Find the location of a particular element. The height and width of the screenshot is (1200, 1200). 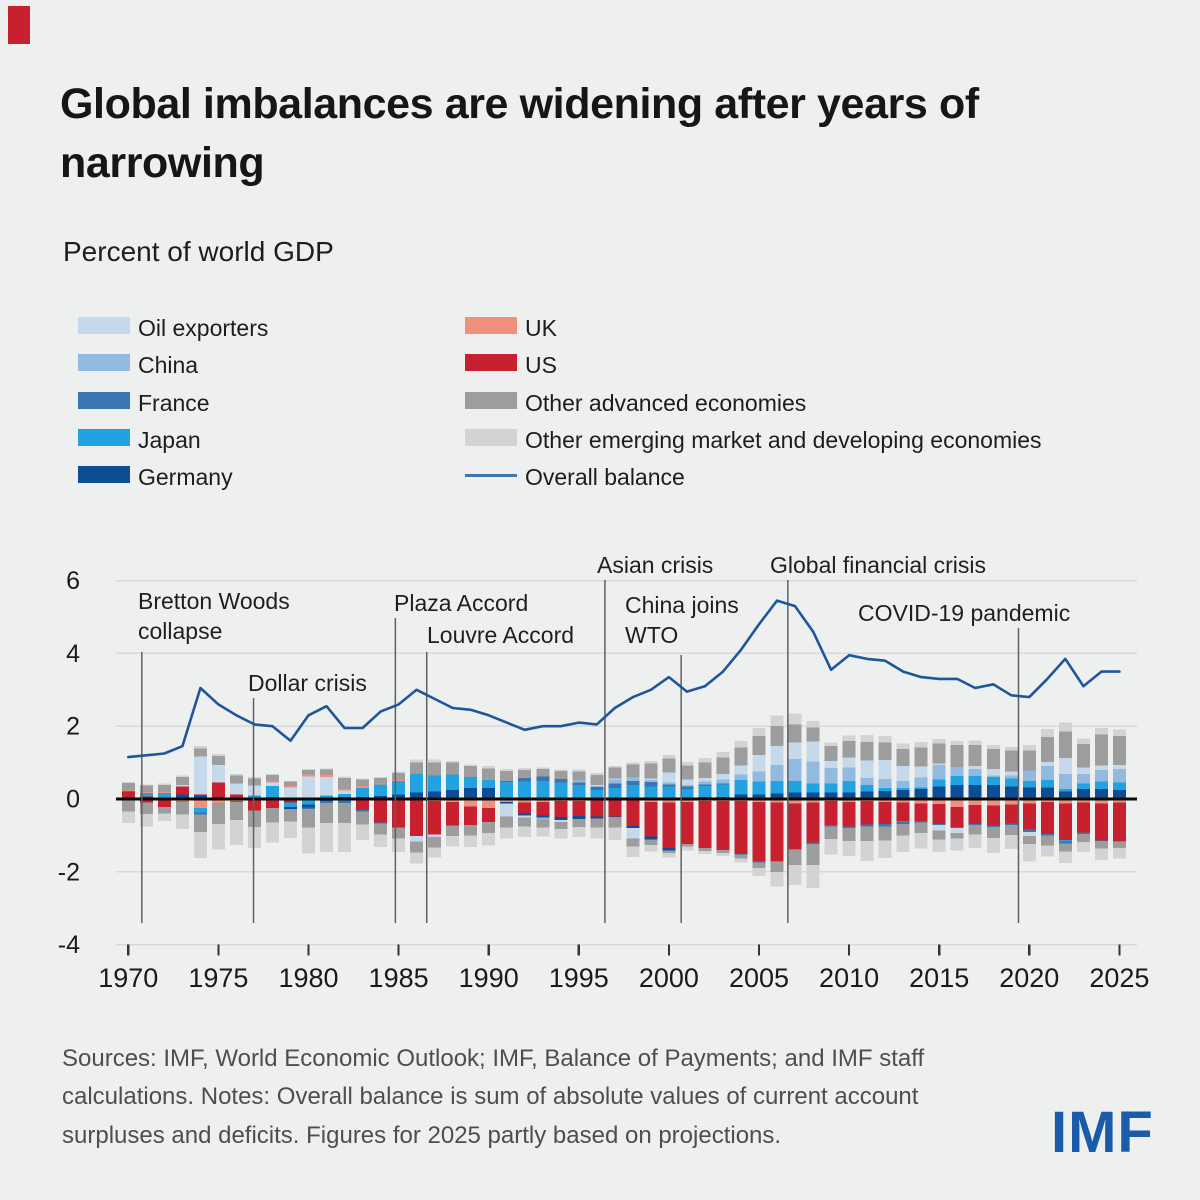

annotation-china-wto: China joins WTO is located at coordinates (682, 620).